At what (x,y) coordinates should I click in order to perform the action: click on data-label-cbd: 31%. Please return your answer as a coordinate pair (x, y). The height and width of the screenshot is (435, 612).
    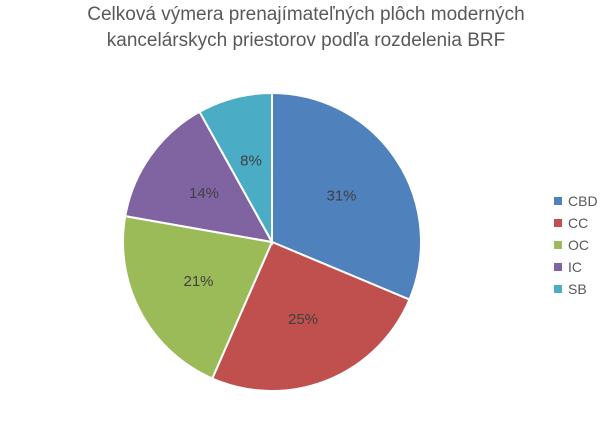
    Looking at the image, I should click on (341, 195).